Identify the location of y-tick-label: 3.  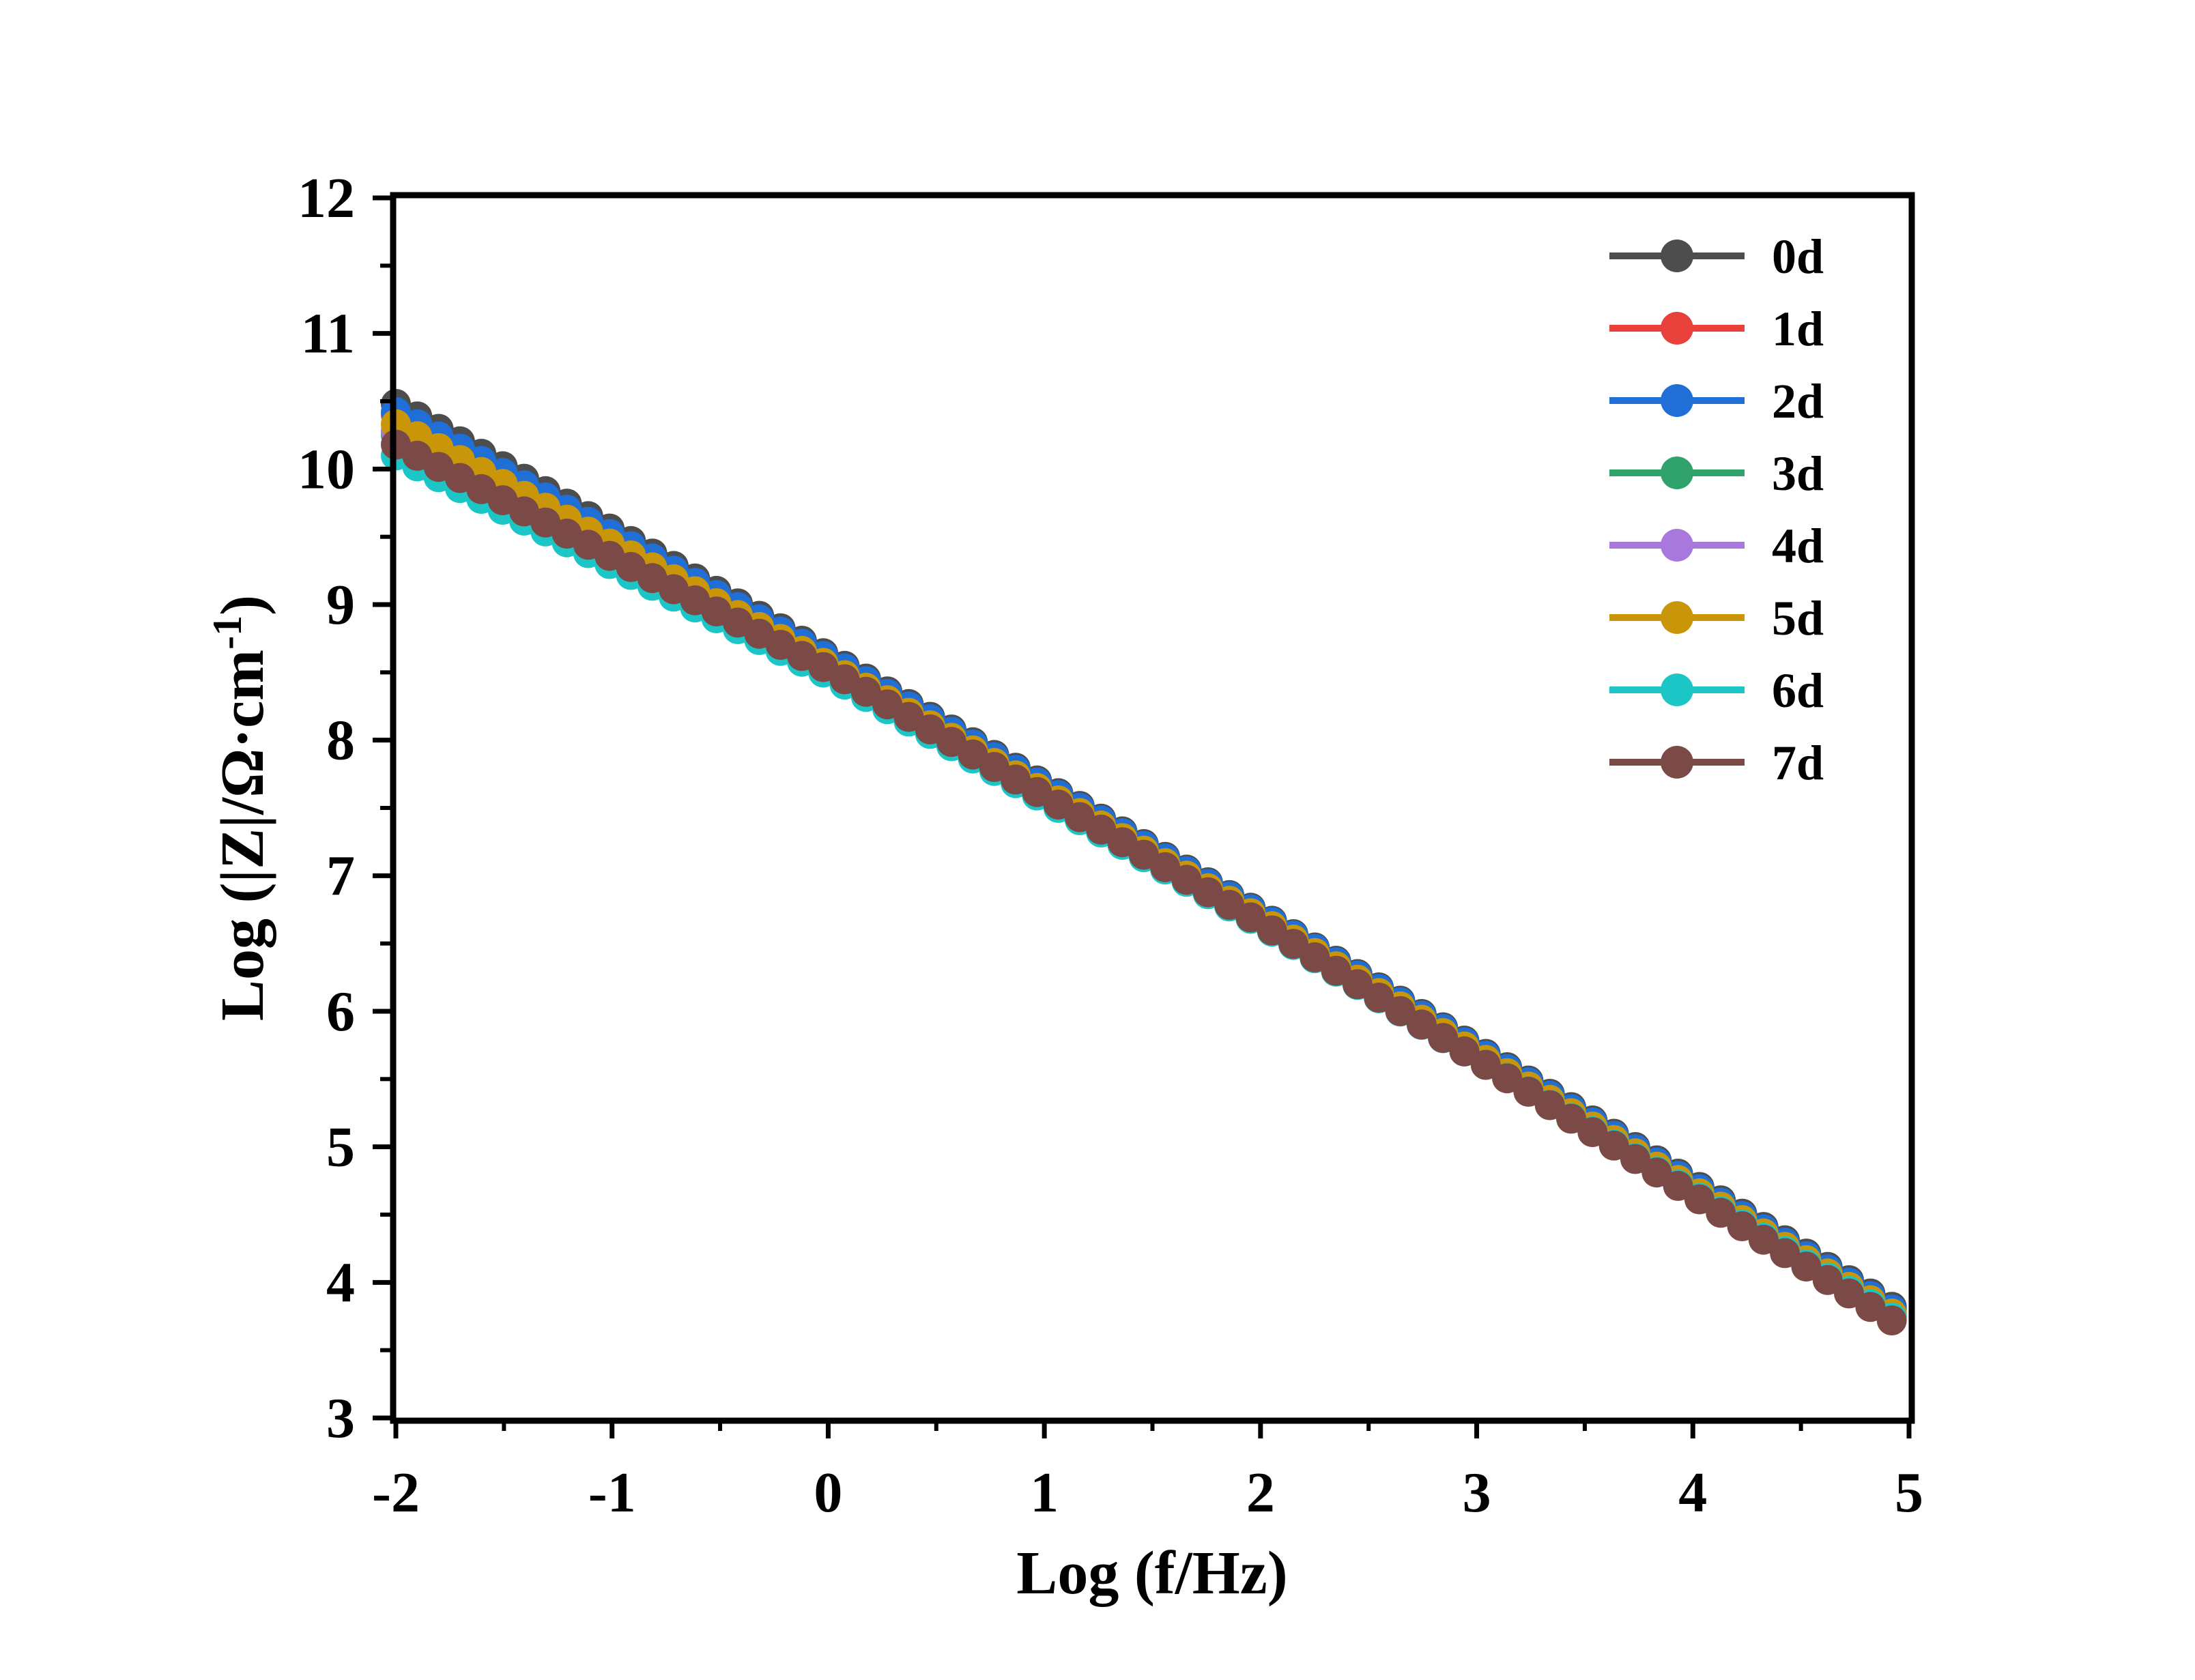
(341, 1419).